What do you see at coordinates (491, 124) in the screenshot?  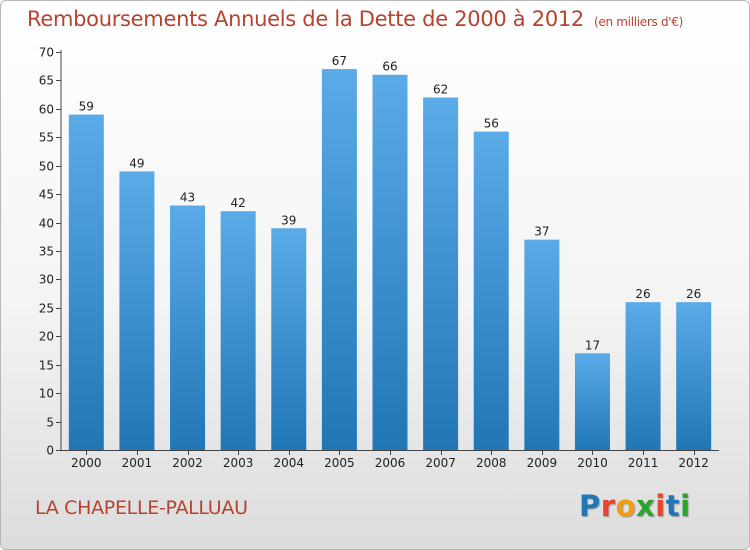 I see `value-label-2008: 56` at bounding box center [491, 124].